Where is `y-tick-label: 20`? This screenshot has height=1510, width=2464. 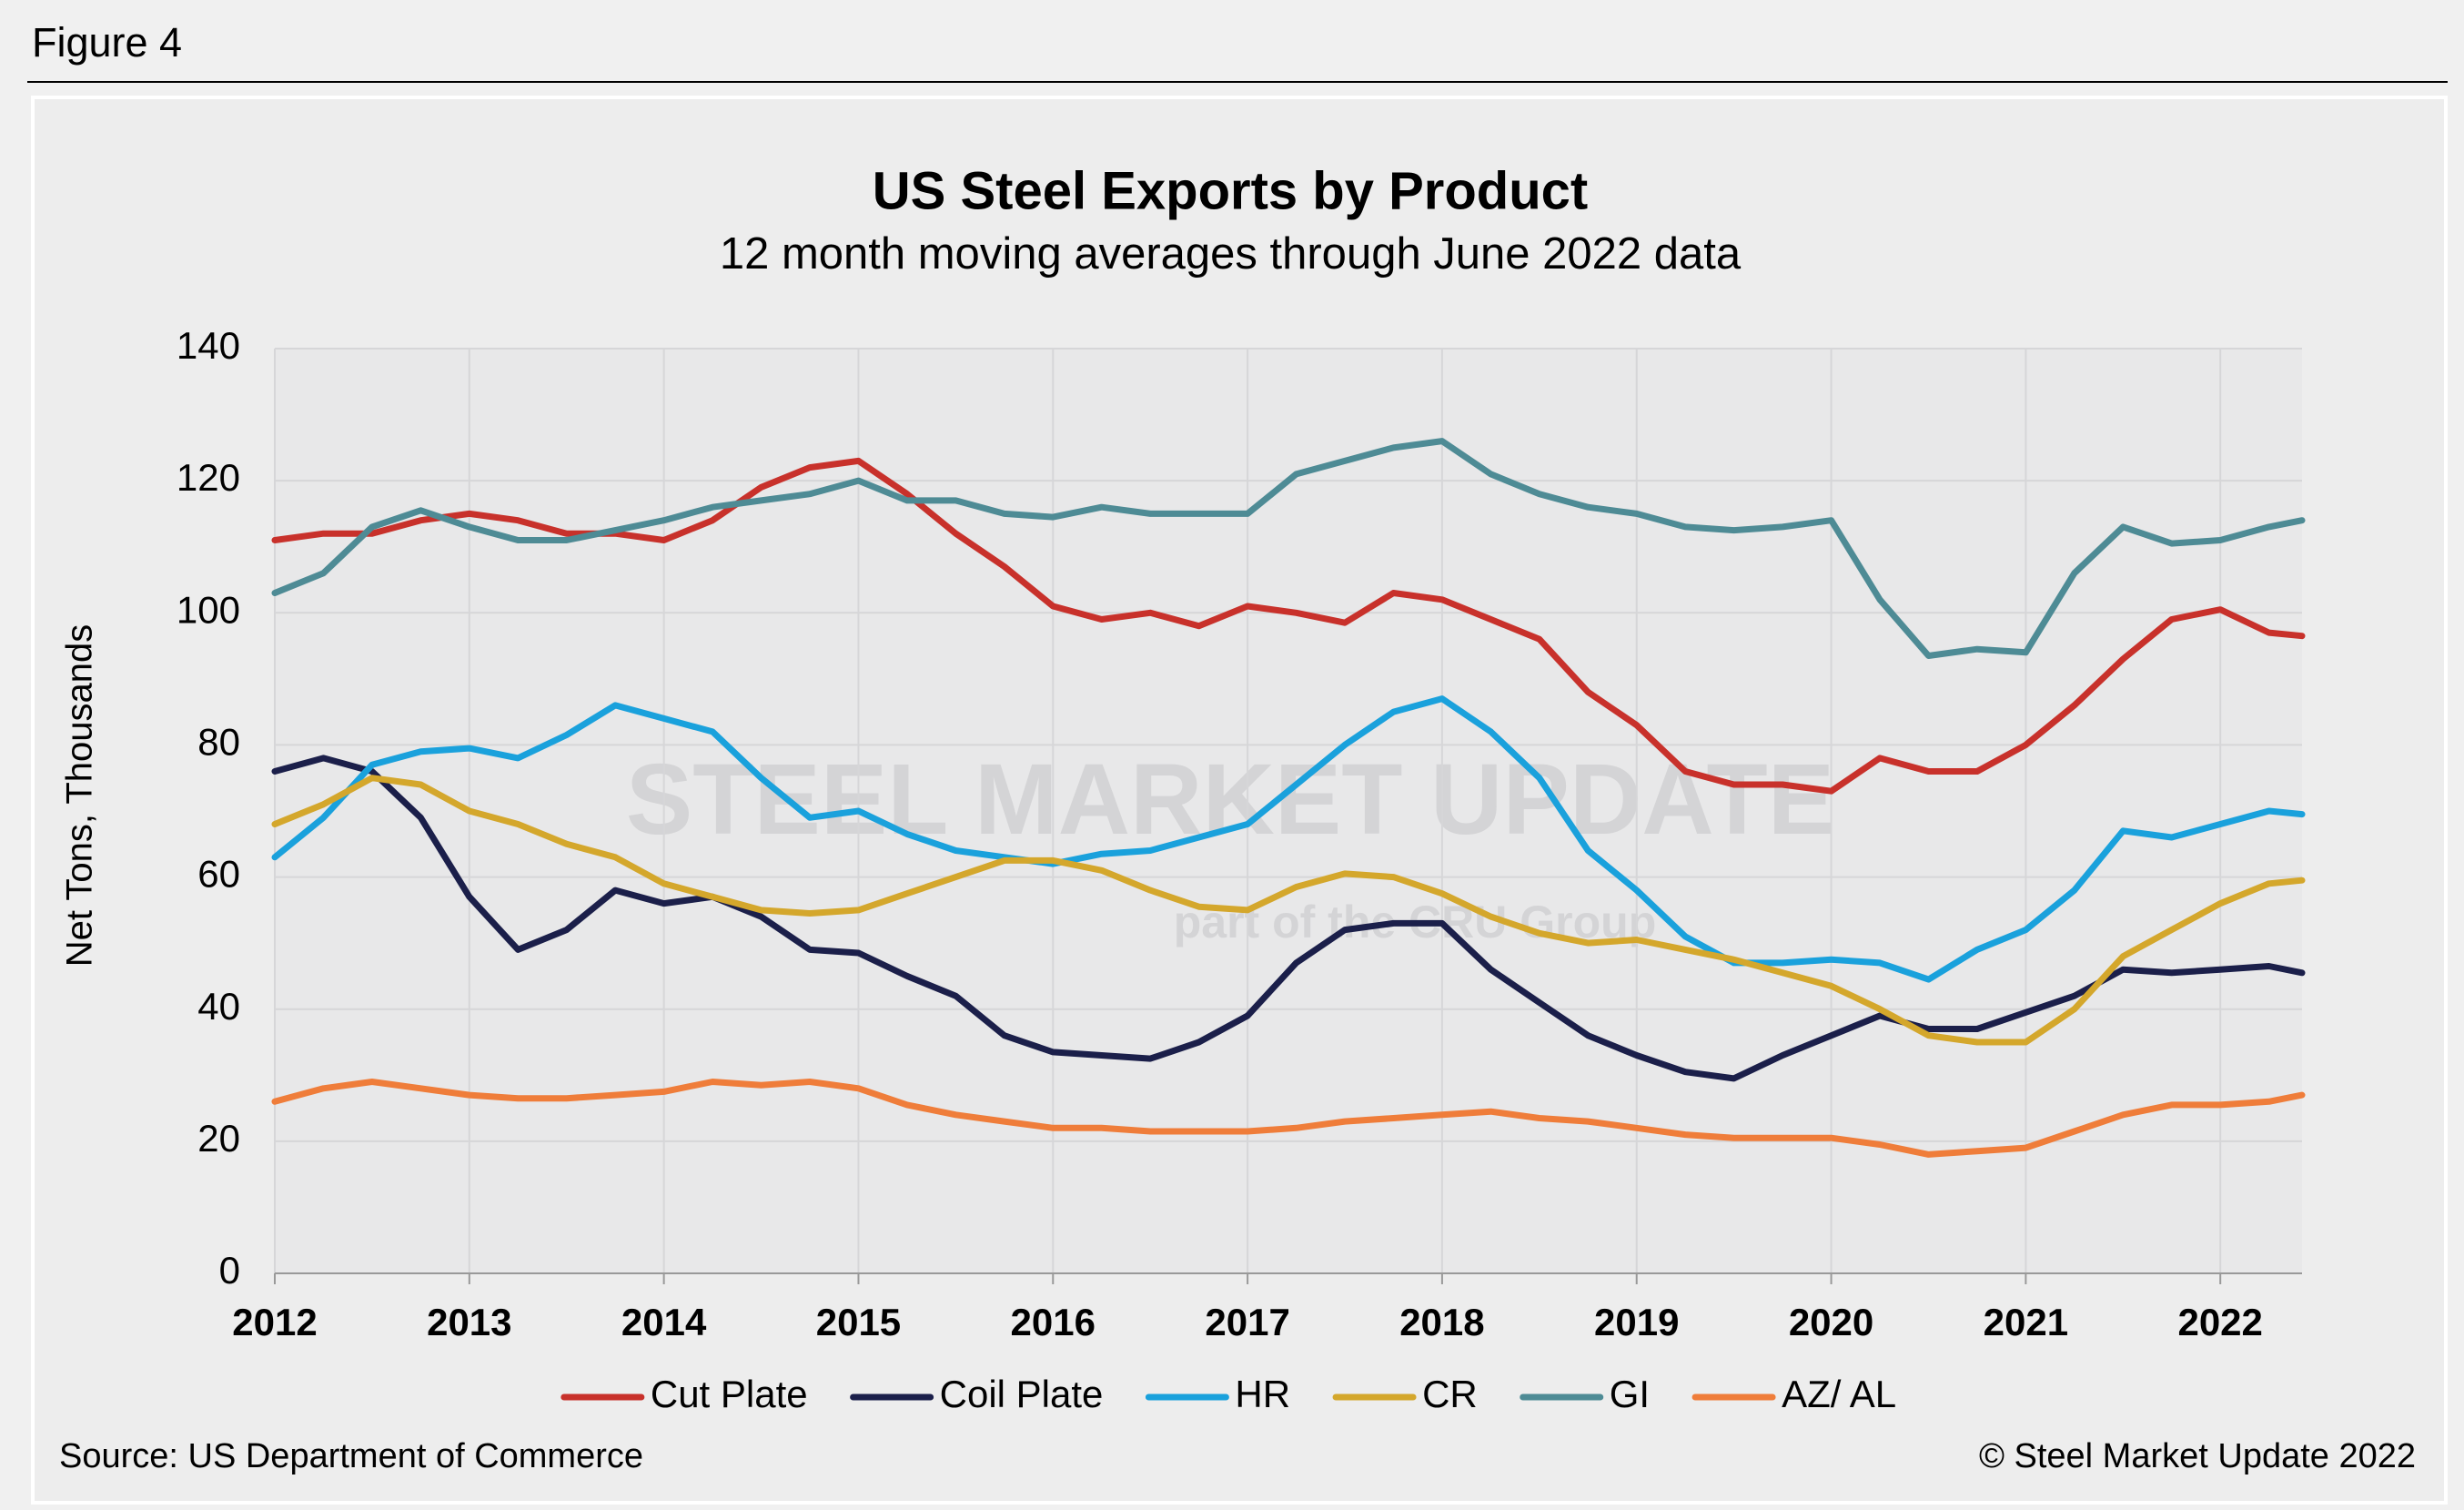
y-tick-label: 20 is located at coordinates (218, 1138).